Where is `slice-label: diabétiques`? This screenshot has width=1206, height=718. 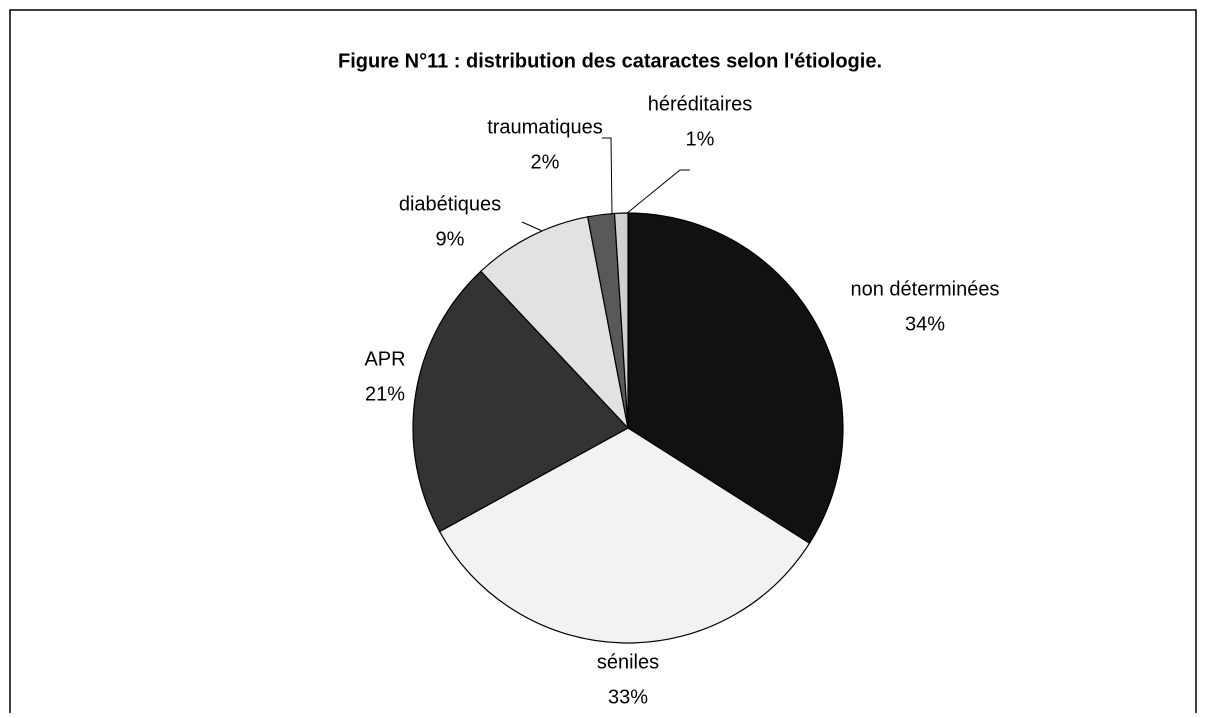 slice-label: diabétiques is located at coordinates (450, 204).